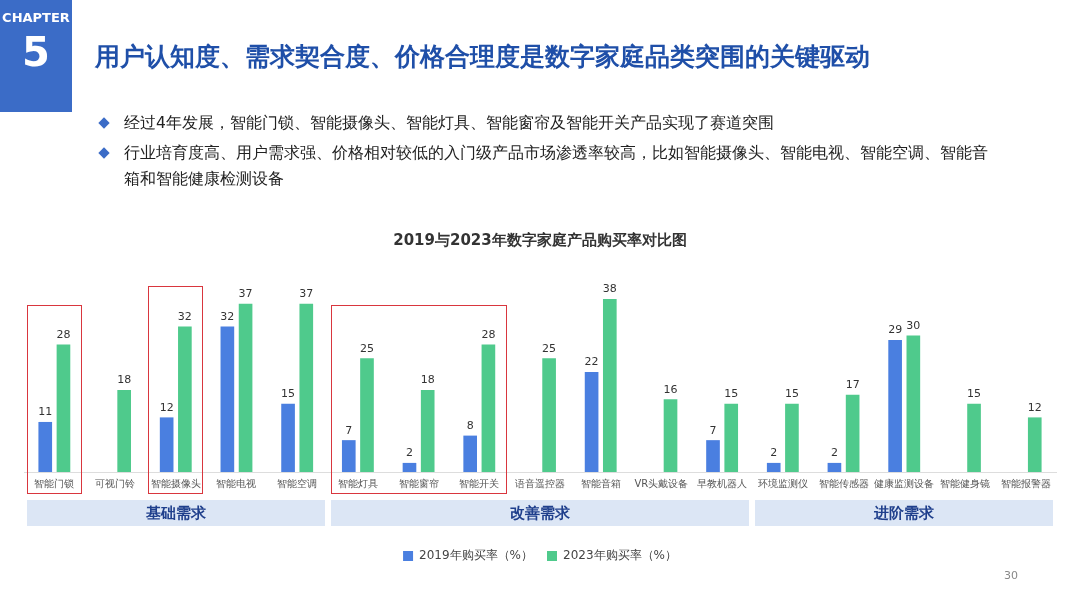 The height and width of the screenshot is (608, 1080). I want to click on text: 基础需求, so click(176, 513).